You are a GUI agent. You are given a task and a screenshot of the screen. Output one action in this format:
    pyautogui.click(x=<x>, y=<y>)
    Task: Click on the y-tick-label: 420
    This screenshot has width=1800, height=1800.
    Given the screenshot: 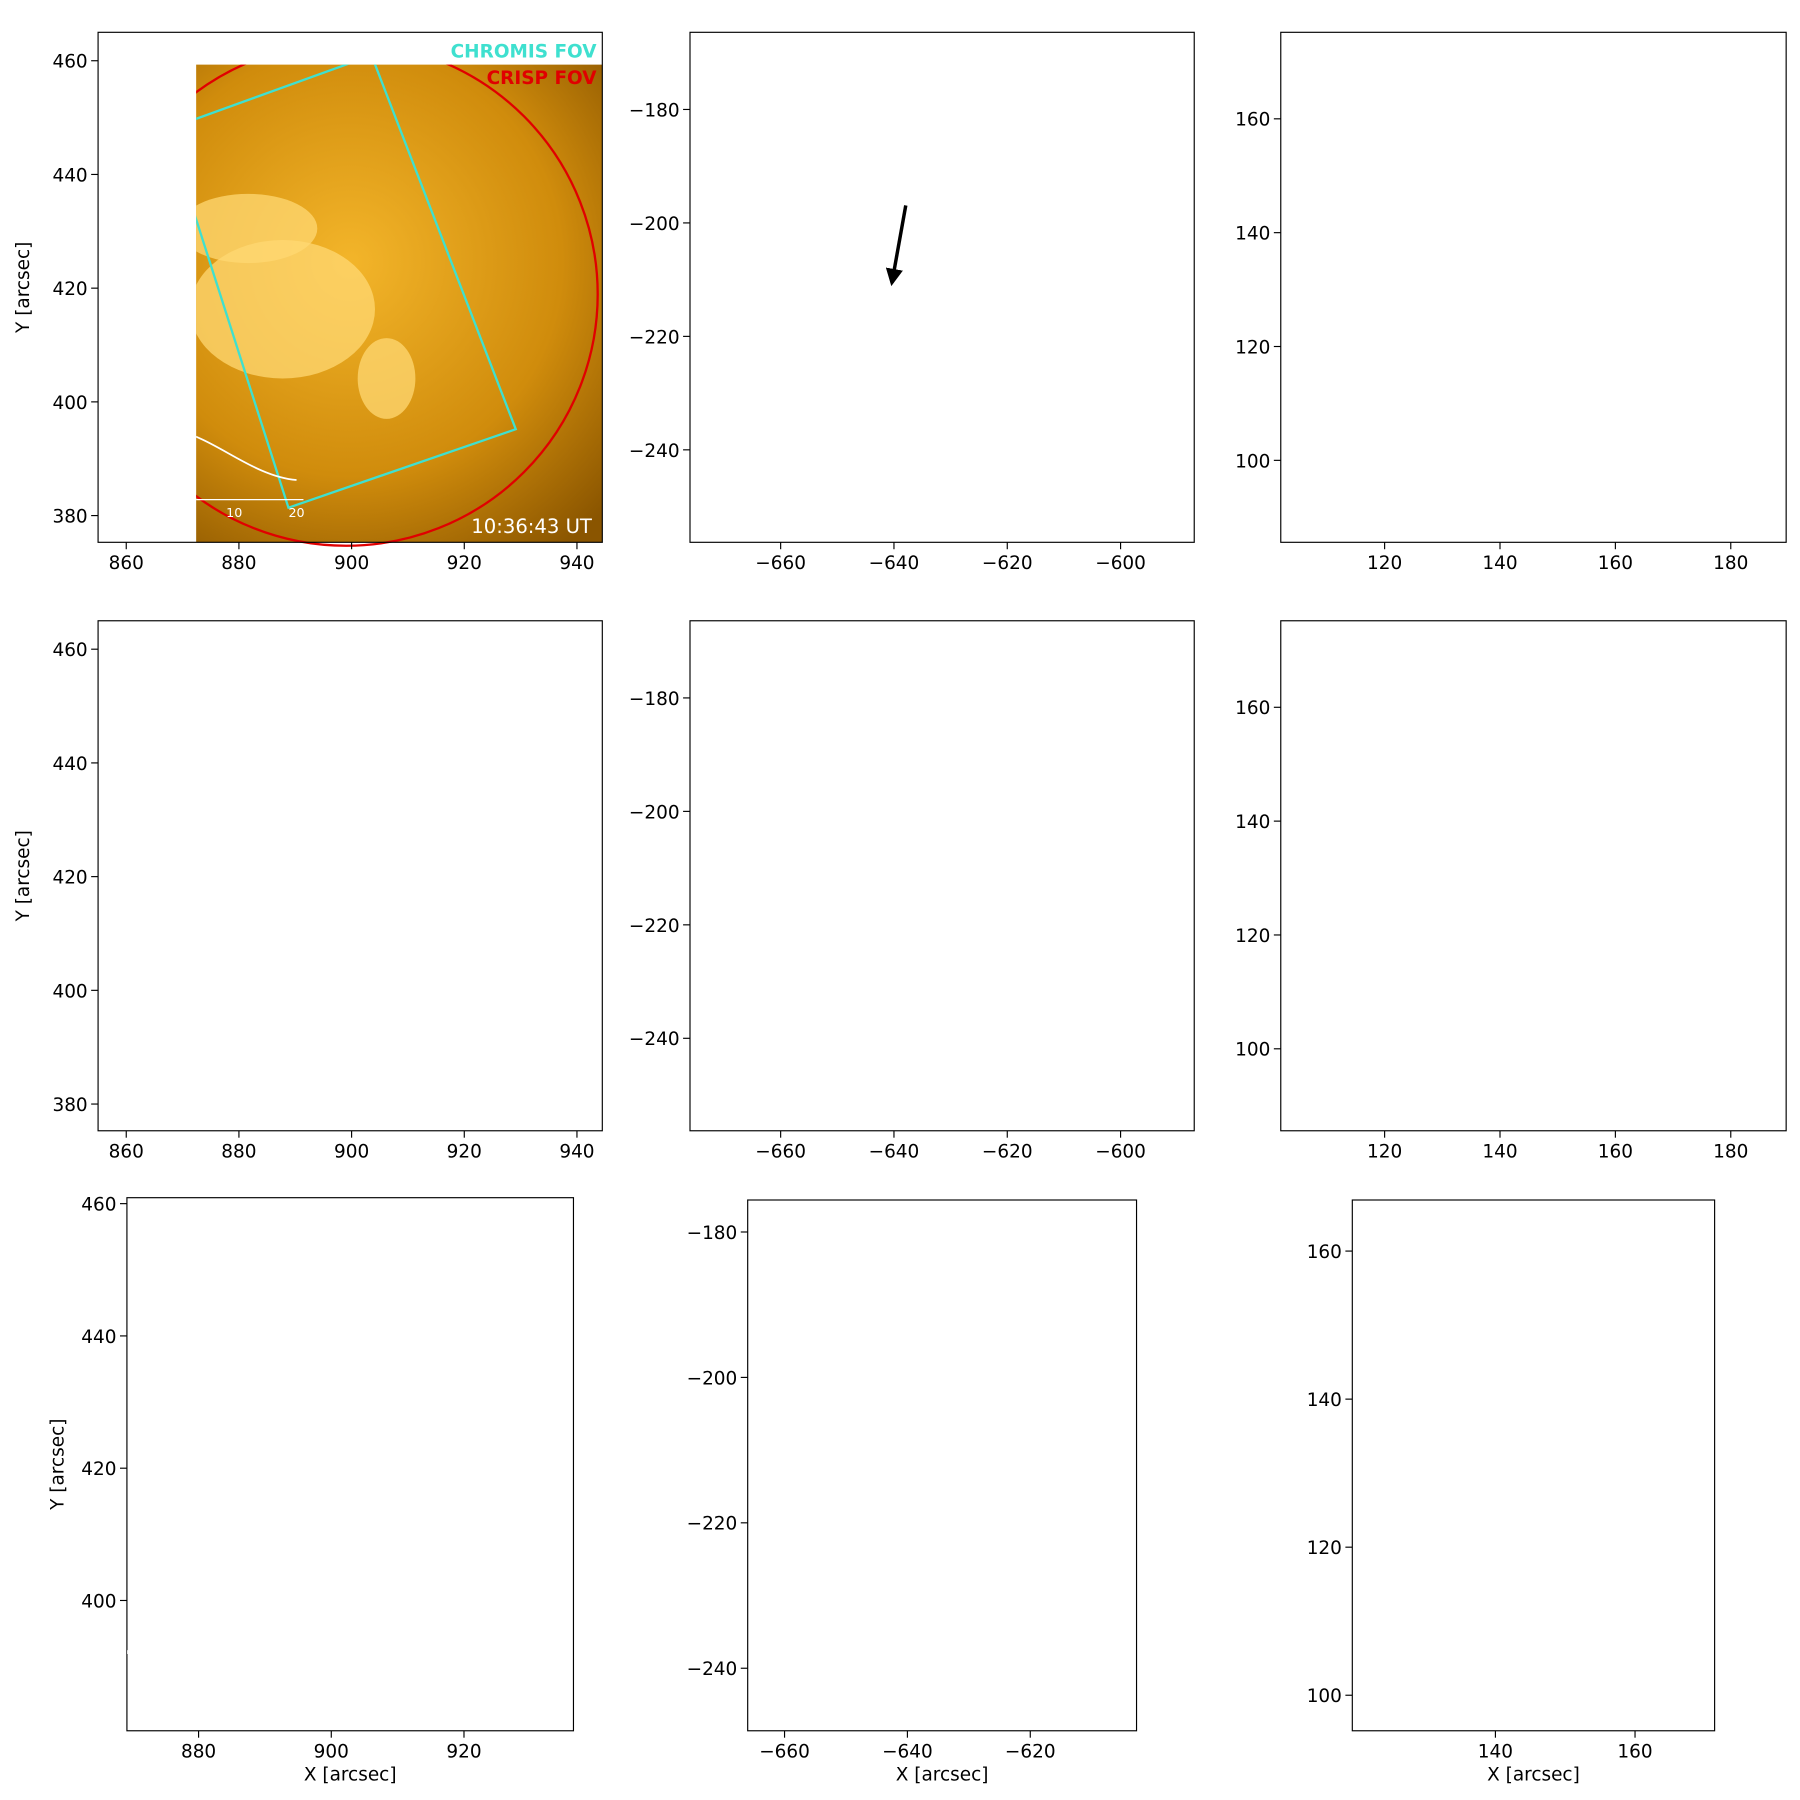 What is the action you would take?
    pyautogui.click(x=69, y=289)
    